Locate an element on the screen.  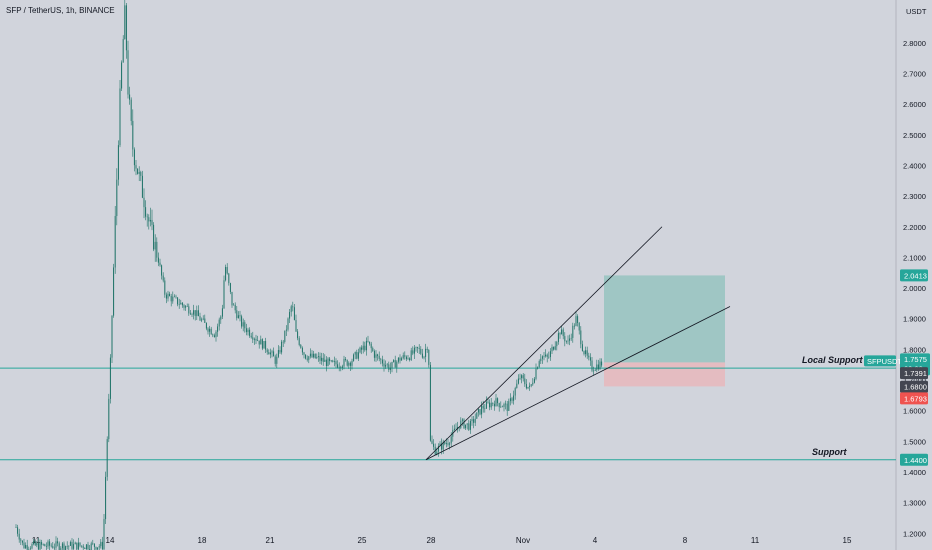
x-tick-label: 4 is located at coordinates (595, 540).